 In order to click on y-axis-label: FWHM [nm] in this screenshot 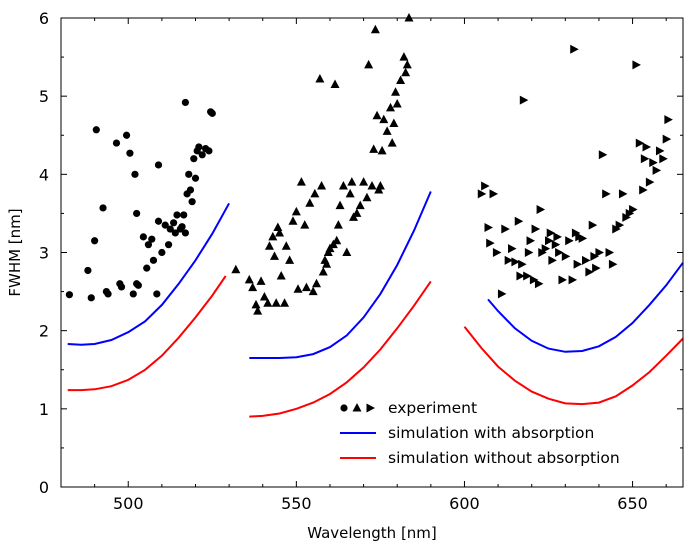, I will do `click(15, 252)`.